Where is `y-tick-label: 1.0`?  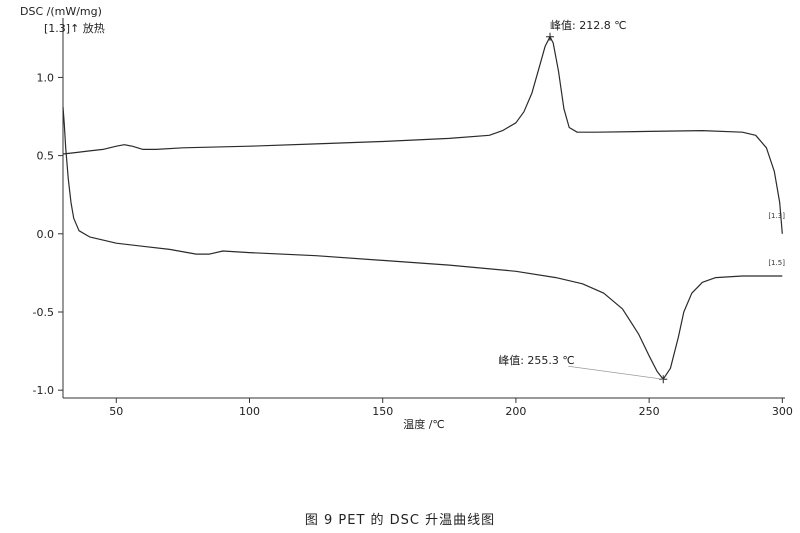 y-tick-label: 1.0 is located at coordinates (46, 77).